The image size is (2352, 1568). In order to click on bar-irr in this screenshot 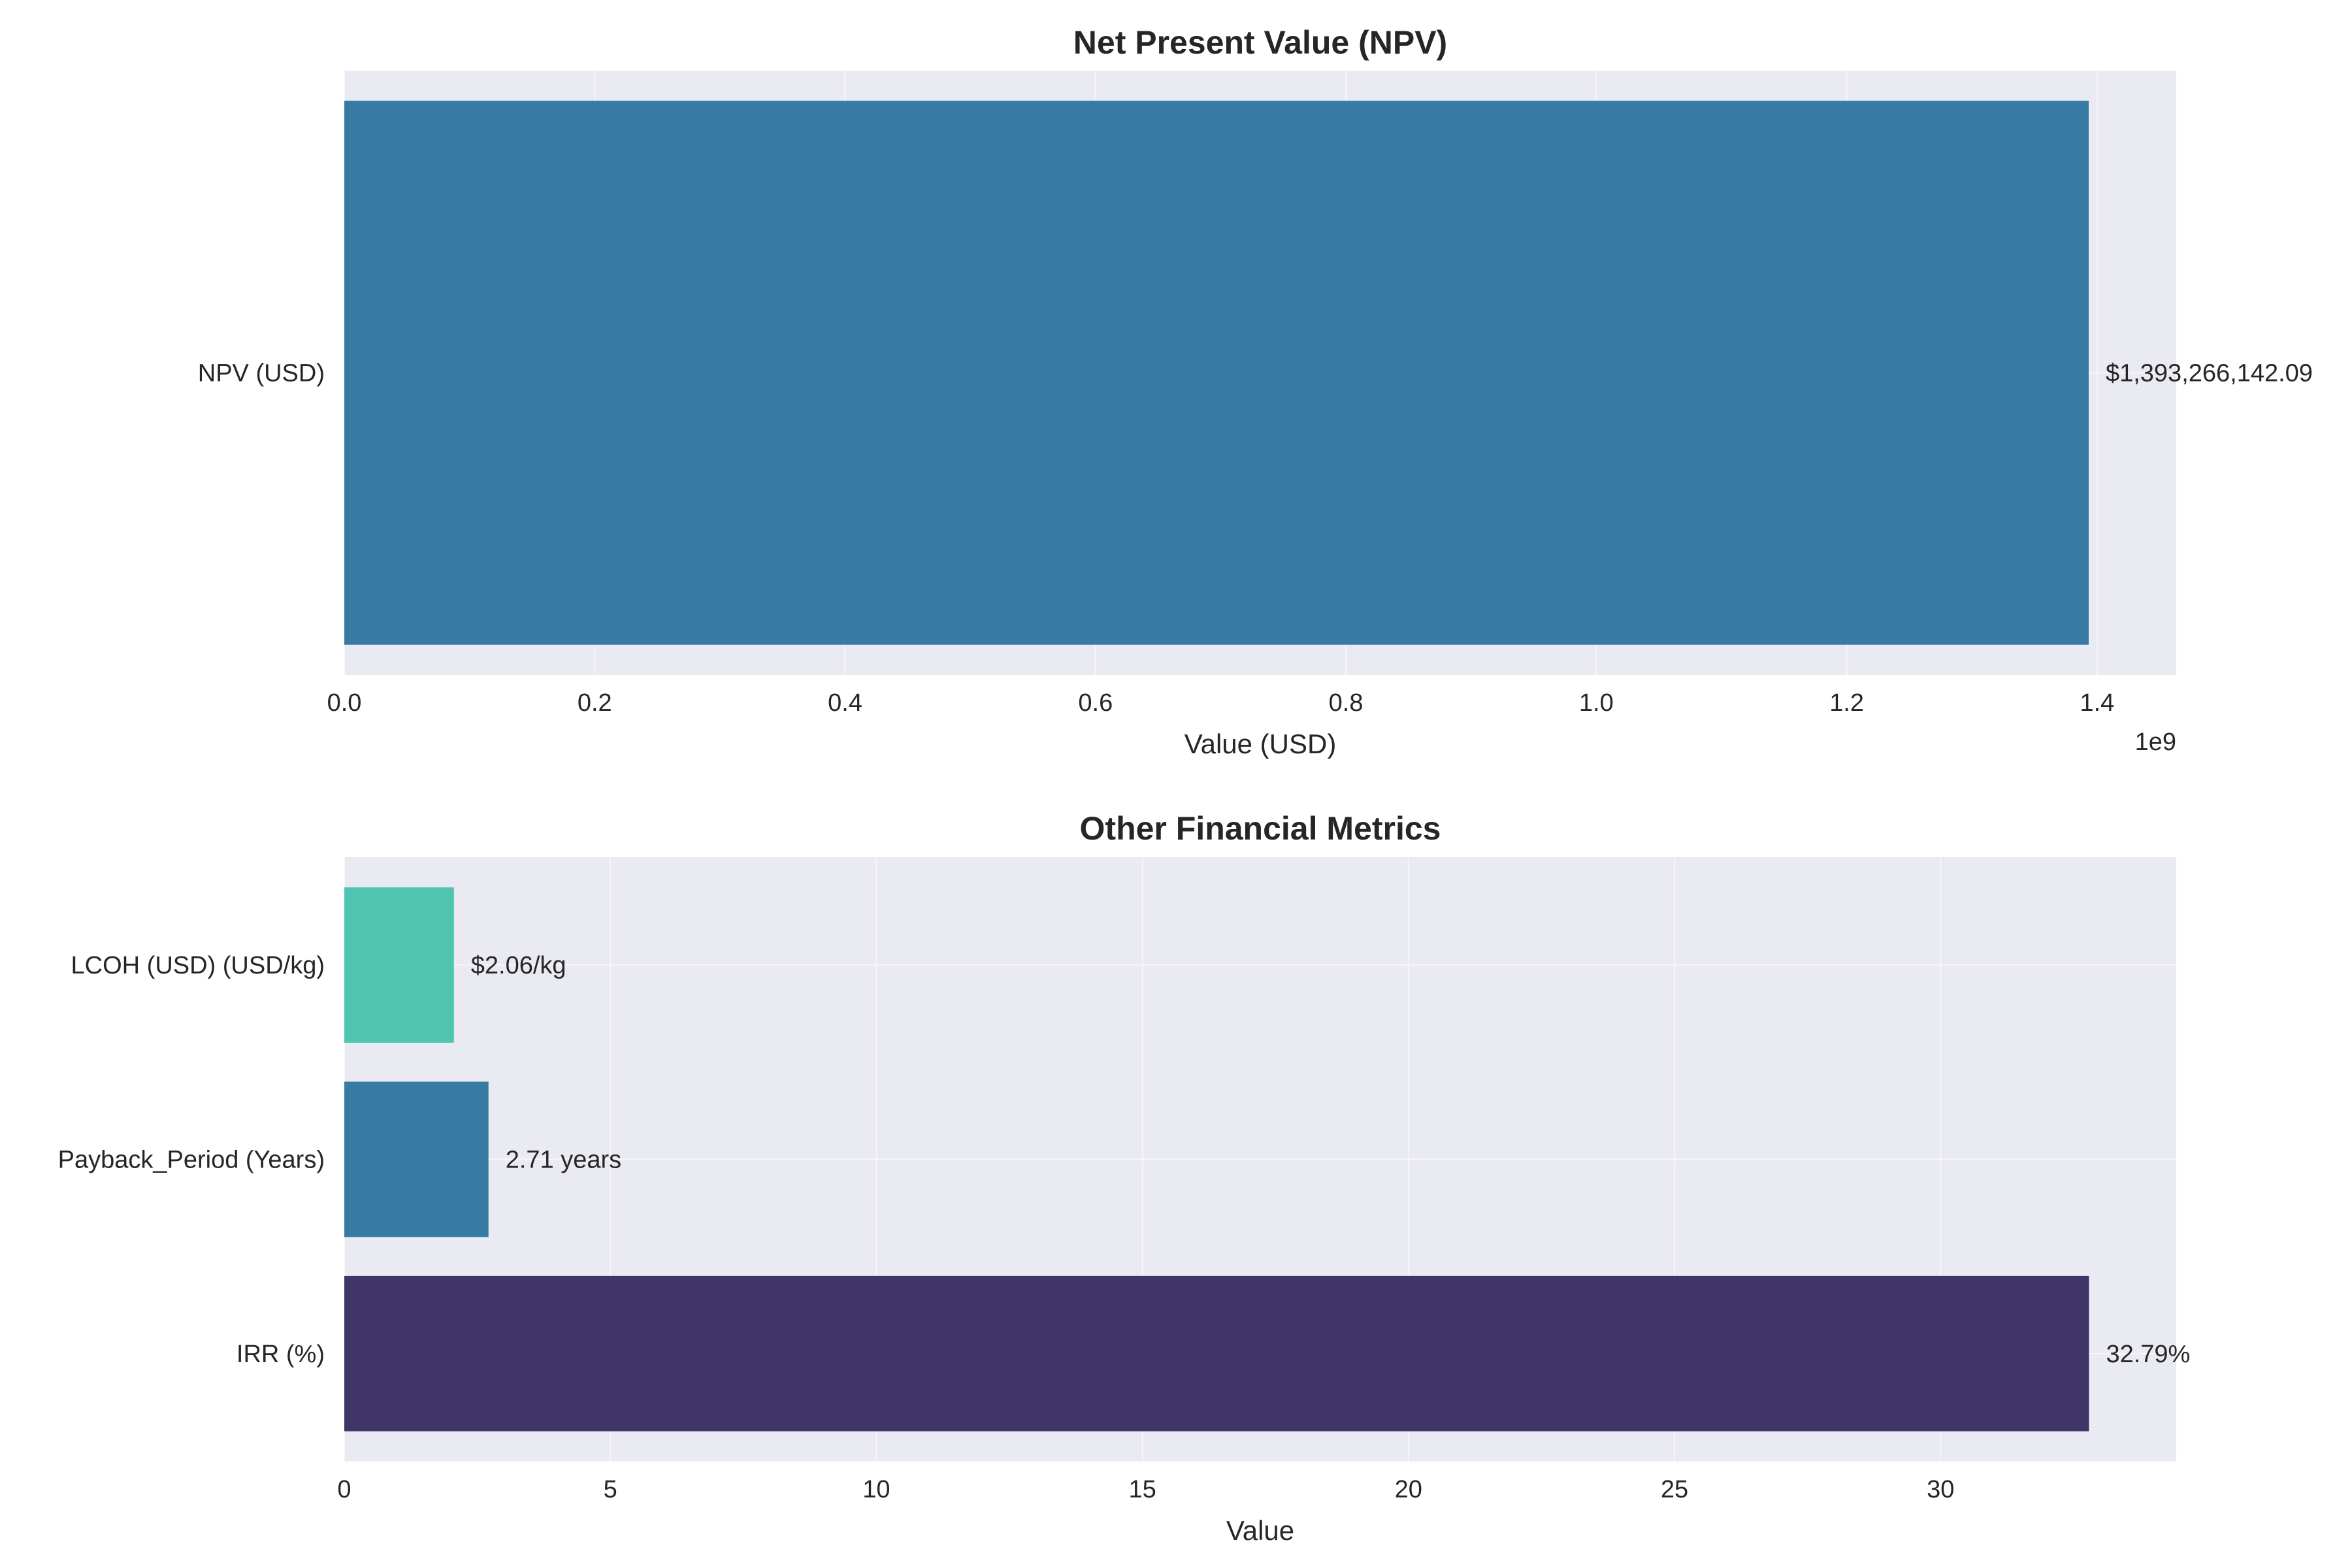, I will do `click(1216, 1353)`.